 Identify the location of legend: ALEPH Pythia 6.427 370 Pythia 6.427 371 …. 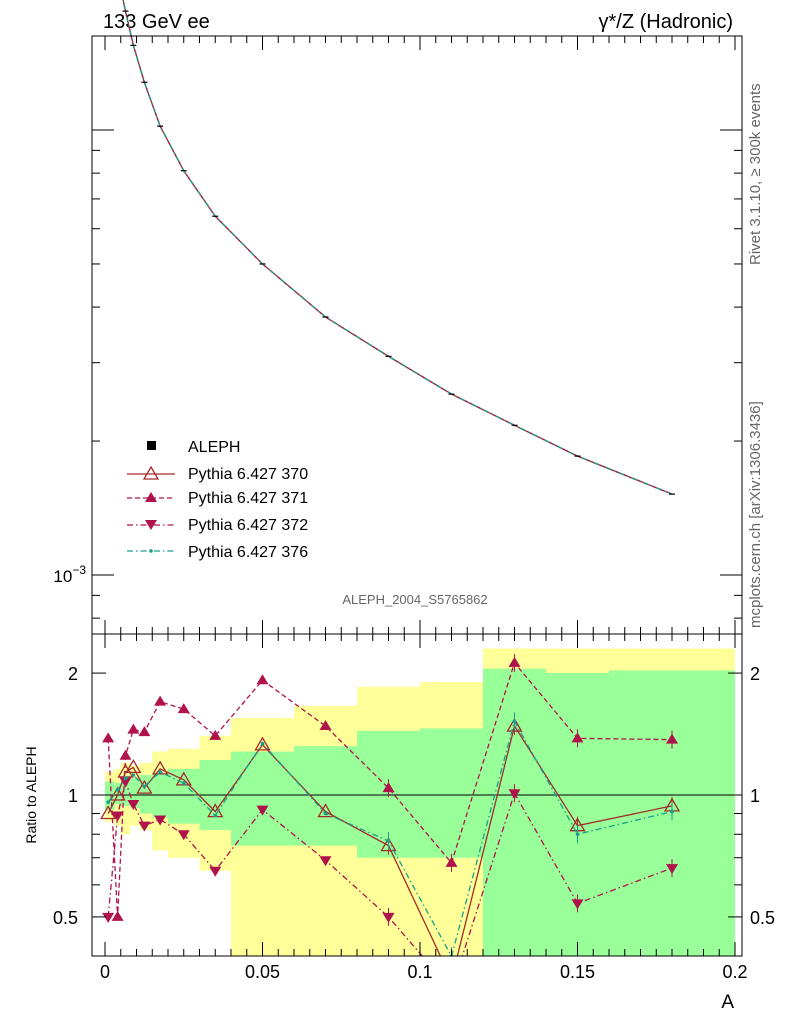
(217, 500).